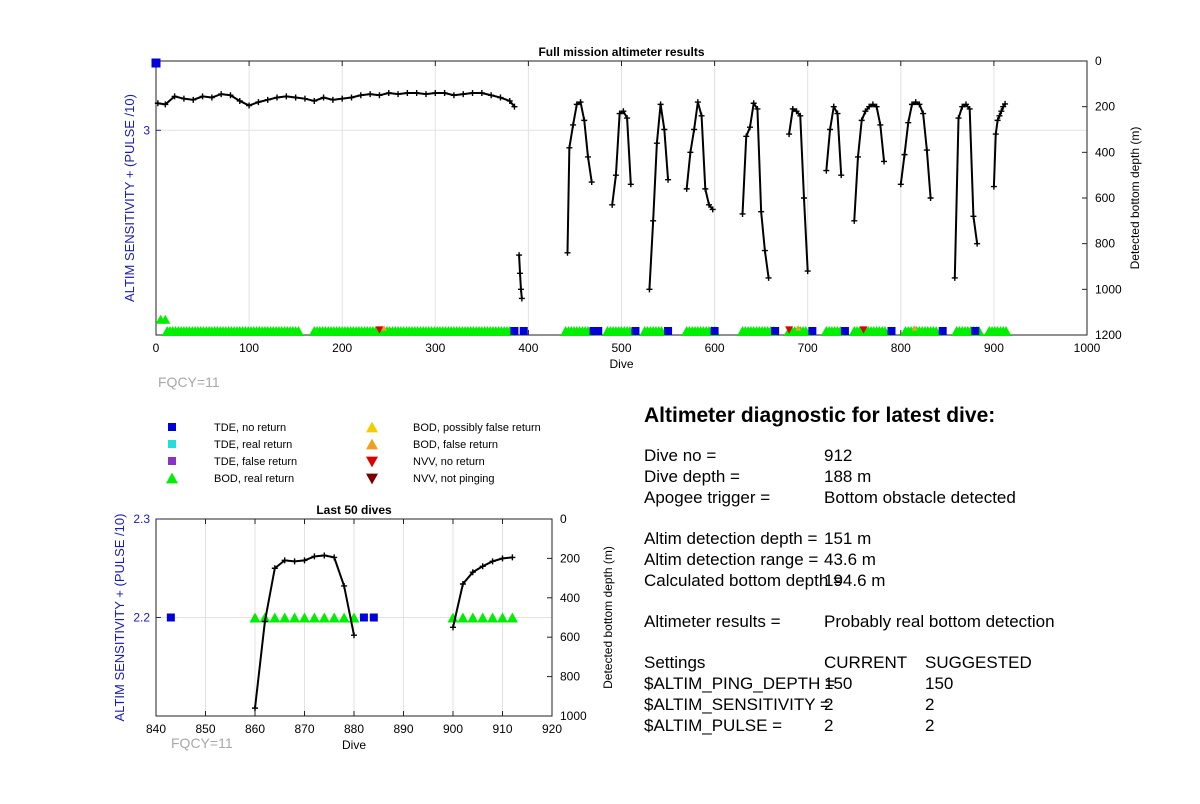 The height and width of the screenshot is (804, 1200). I want to click on x-tick-label: 800, so click(901, 348).